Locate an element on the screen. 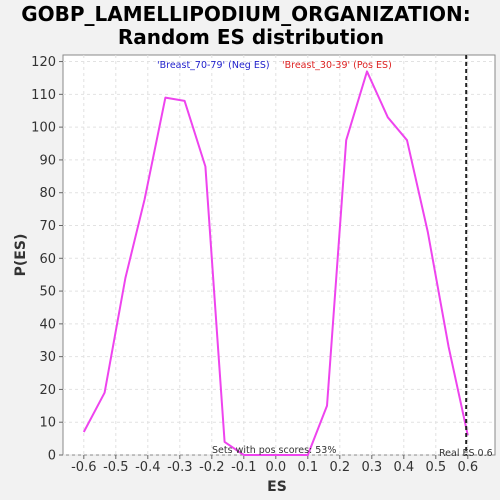 This screenshot has height=500, width=500. y-tick-label: 10 is located at coordinates (47, 423).